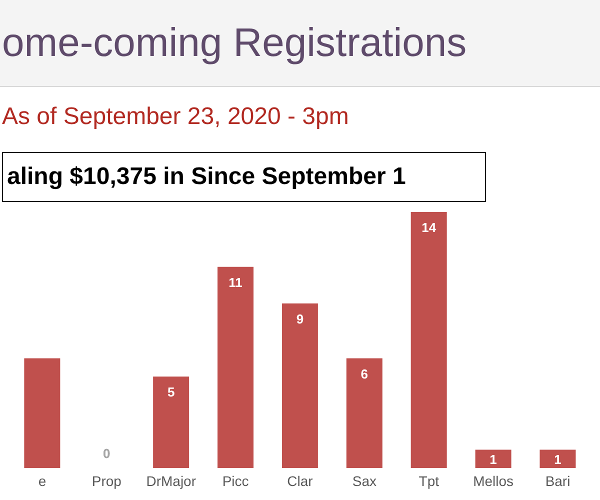 This screenshot has width=600, height=500. I want to click on data-label: 0, so click(106, 453).